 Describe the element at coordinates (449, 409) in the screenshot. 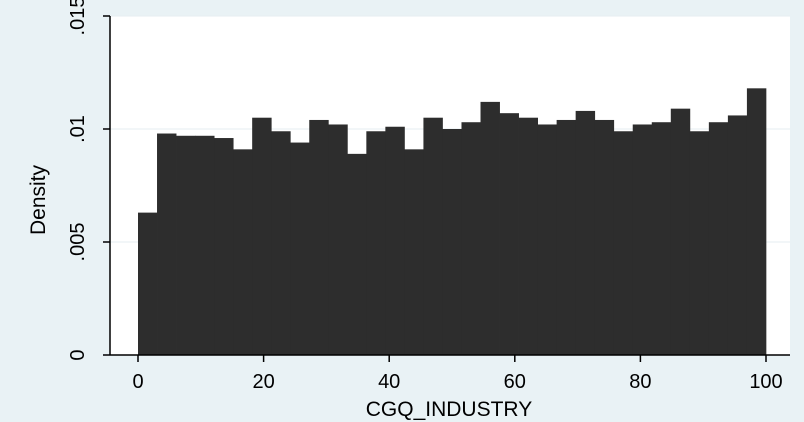

I see `x-axis-title: CGQ_INDUSTRY` at that location.